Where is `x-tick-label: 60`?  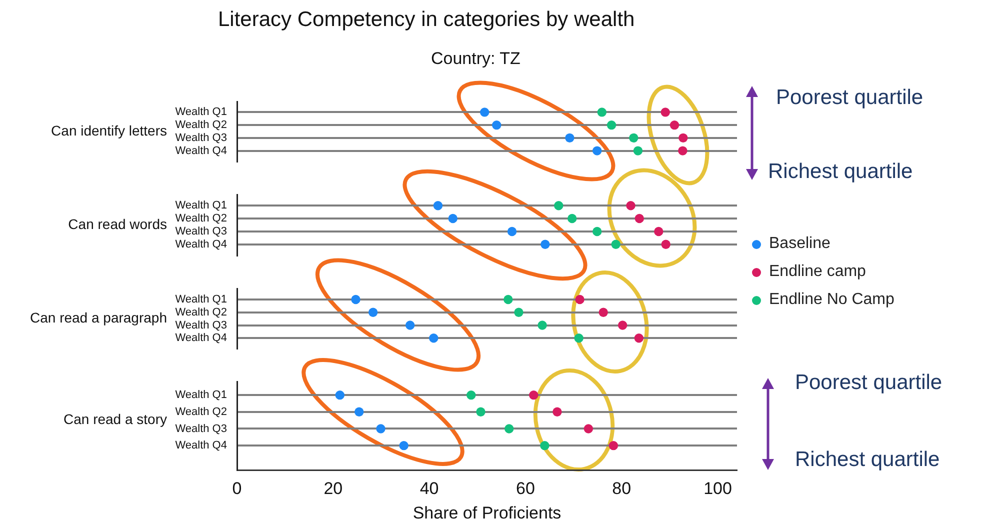
x-tick-label: 60 is located at coordinates (525, 488).